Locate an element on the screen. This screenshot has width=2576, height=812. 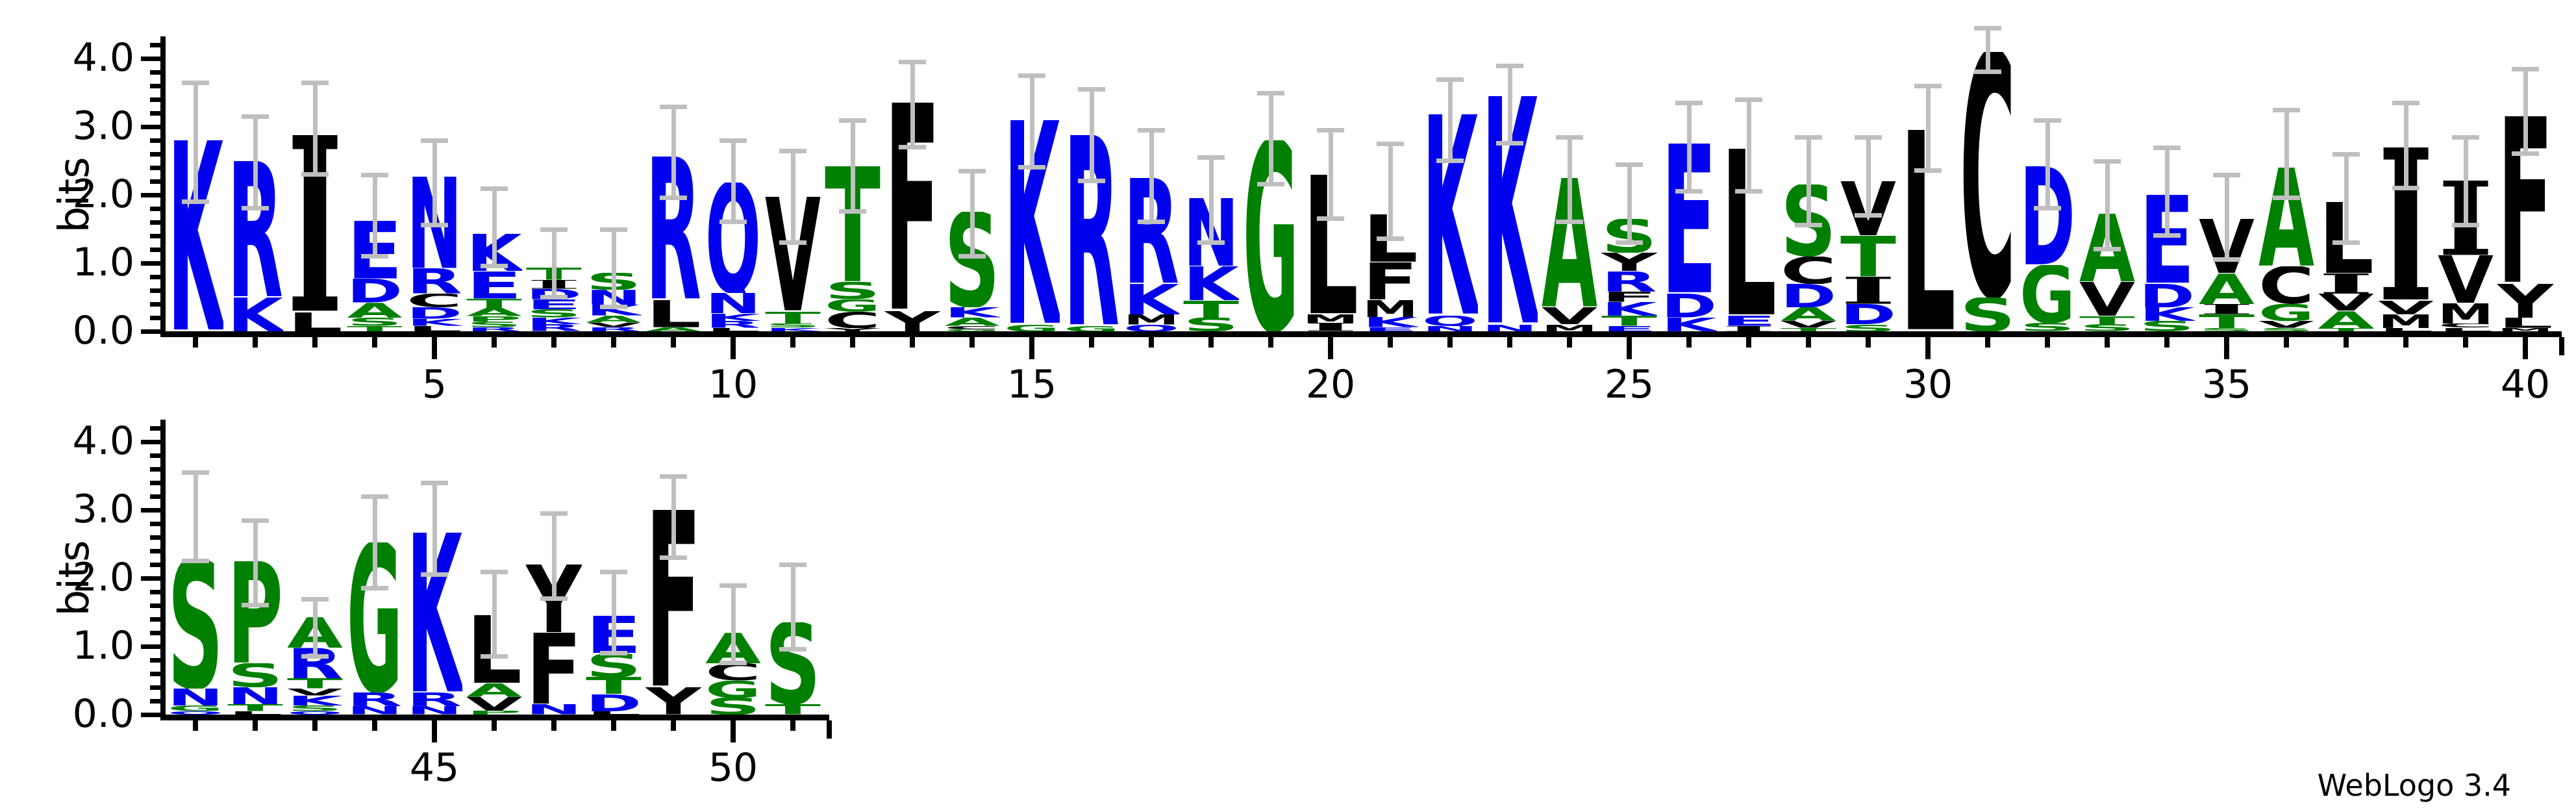
residue-C-pos-39: C is located at coordinates (2466, 325).